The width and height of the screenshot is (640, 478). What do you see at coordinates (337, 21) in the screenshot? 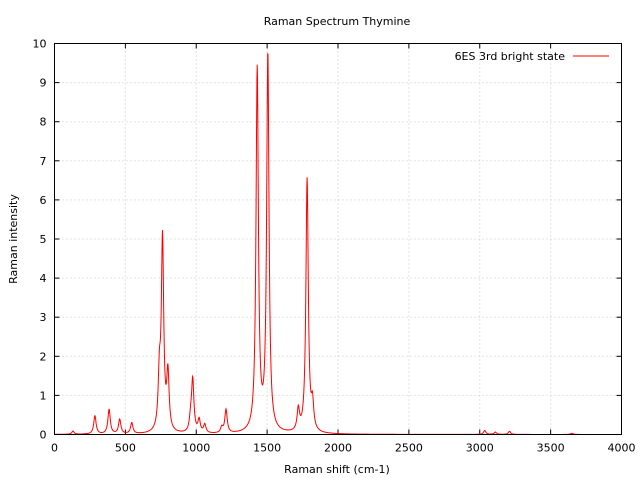
I see `chart-title: Raman Spectrum Thymine` at bounding box center [337, 21].